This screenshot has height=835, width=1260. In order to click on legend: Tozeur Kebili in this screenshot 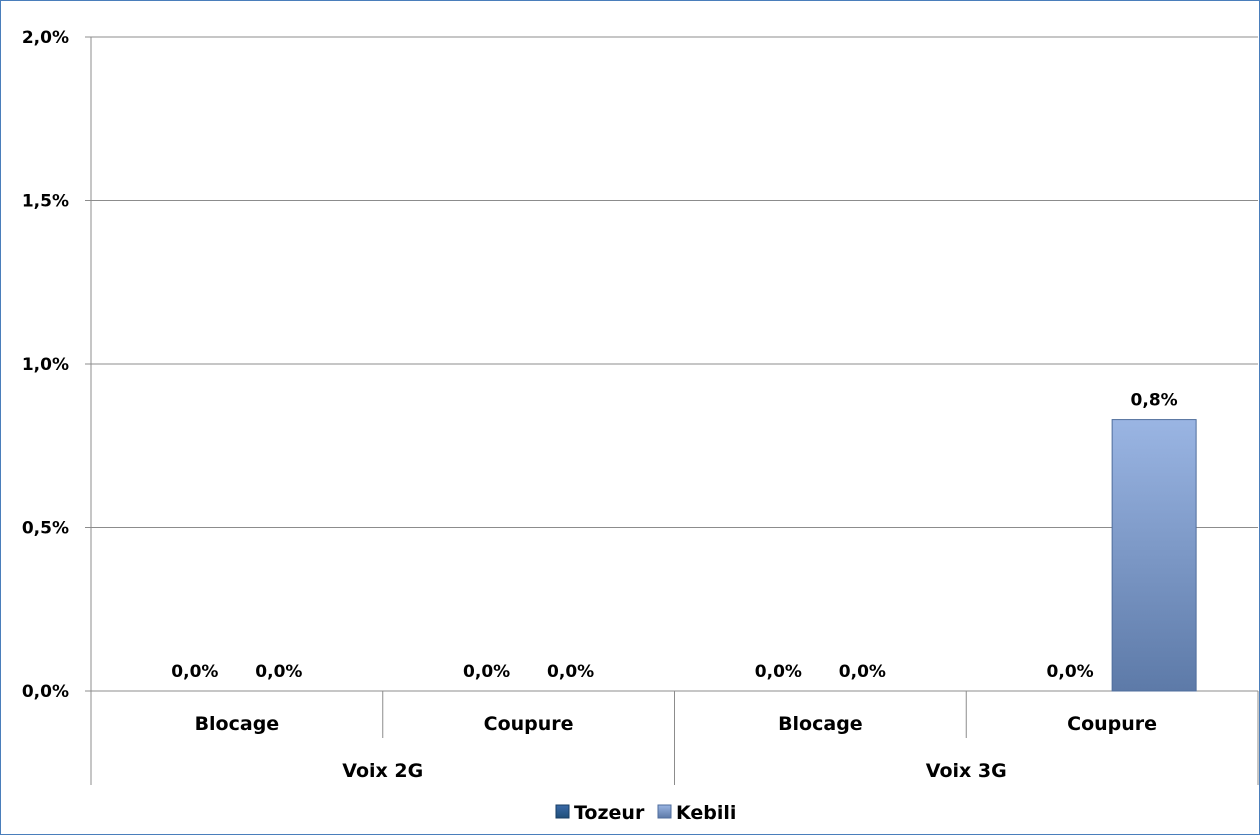, I will do `click(645, 813)`.